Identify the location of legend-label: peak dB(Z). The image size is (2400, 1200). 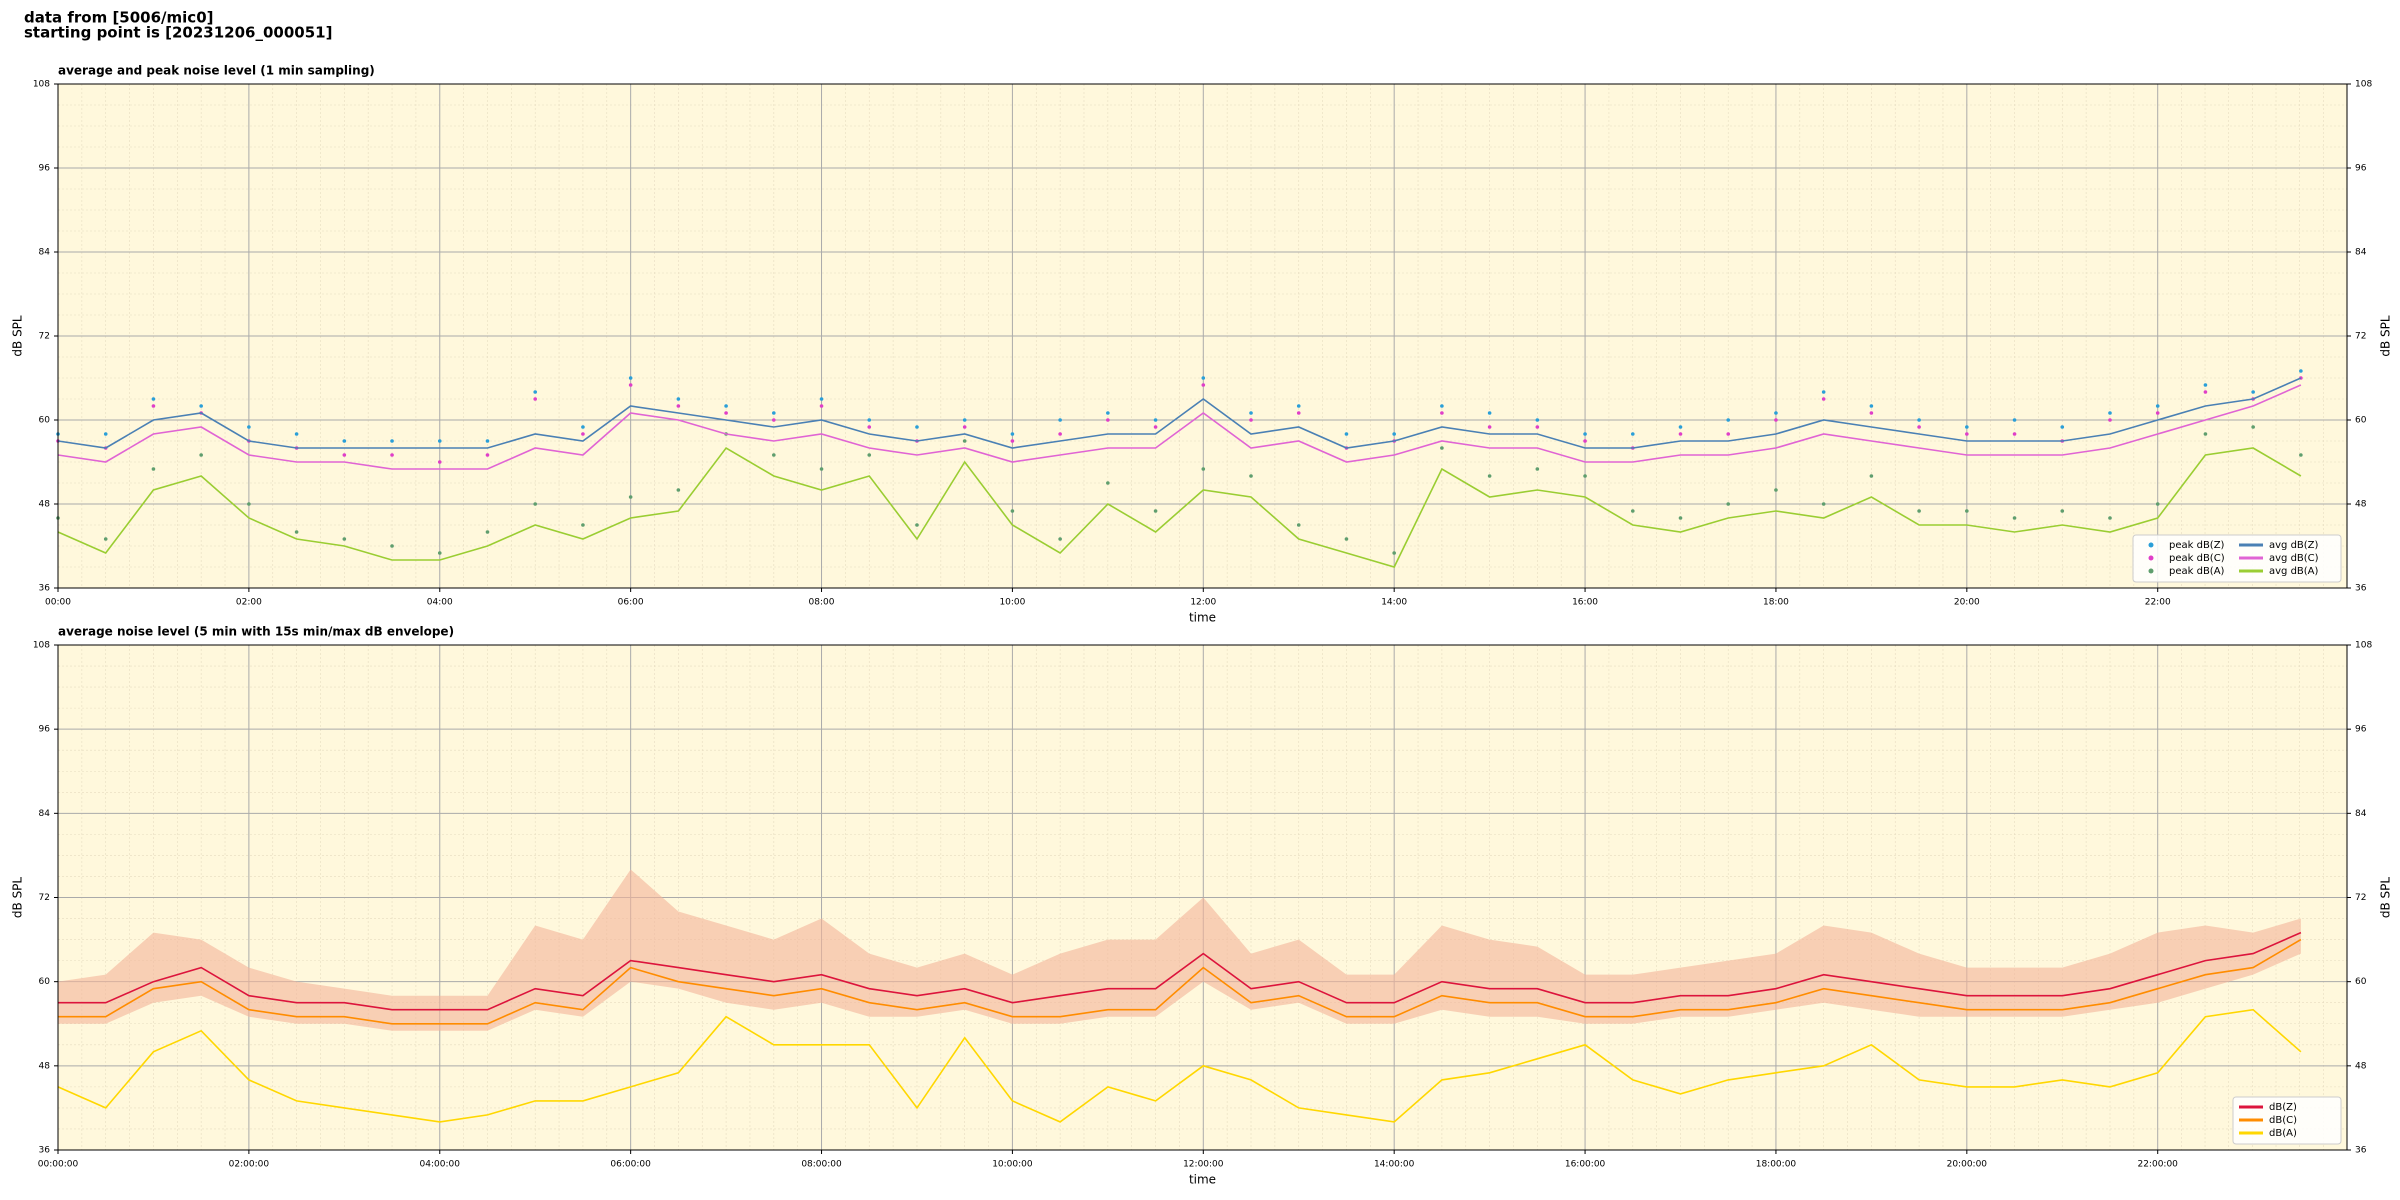
(2197, 545).